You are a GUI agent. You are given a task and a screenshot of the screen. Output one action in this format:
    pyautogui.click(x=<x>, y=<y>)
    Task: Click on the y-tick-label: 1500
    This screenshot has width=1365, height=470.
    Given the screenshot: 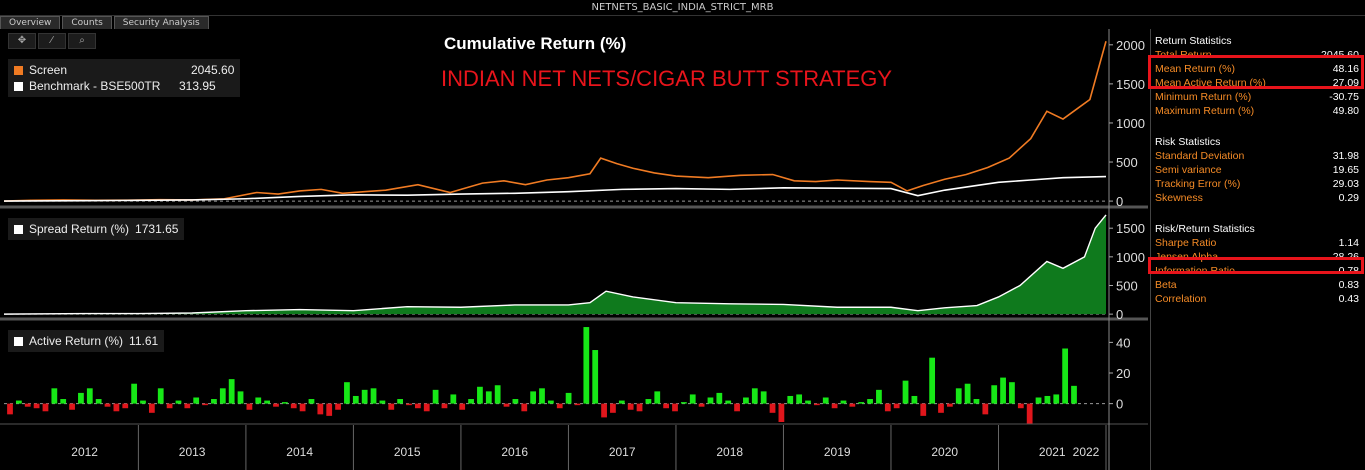 What is the action you would take?
    pyautogui.click(x=1130, y=84)
    